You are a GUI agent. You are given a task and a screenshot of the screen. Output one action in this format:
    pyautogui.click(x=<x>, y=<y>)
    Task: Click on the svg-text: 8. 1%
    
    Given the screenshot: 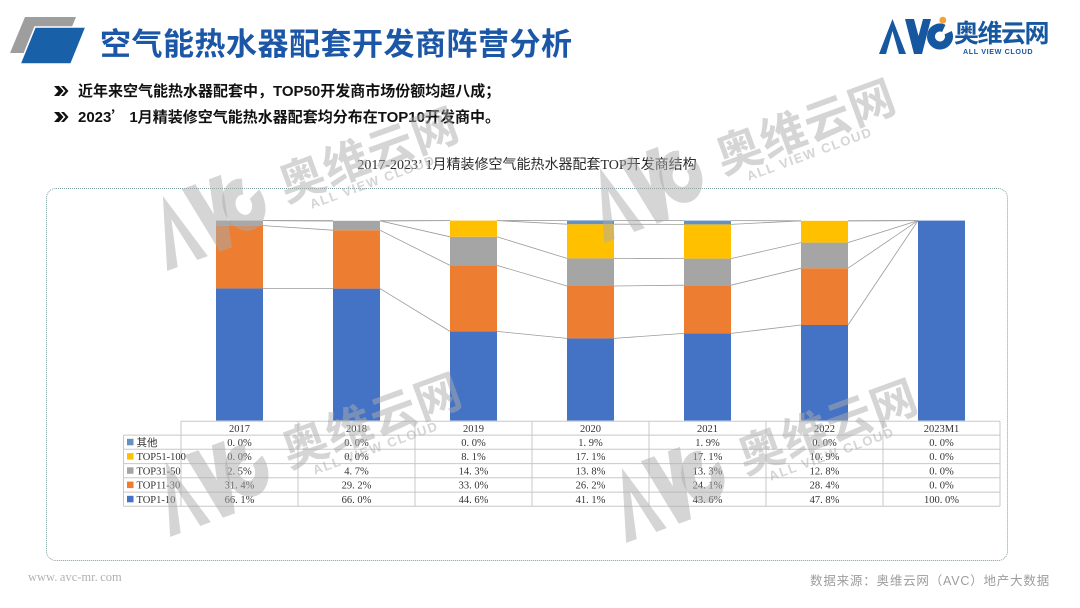 What is the action you would take?
    pyautogui.click(x=473, y=457)
    